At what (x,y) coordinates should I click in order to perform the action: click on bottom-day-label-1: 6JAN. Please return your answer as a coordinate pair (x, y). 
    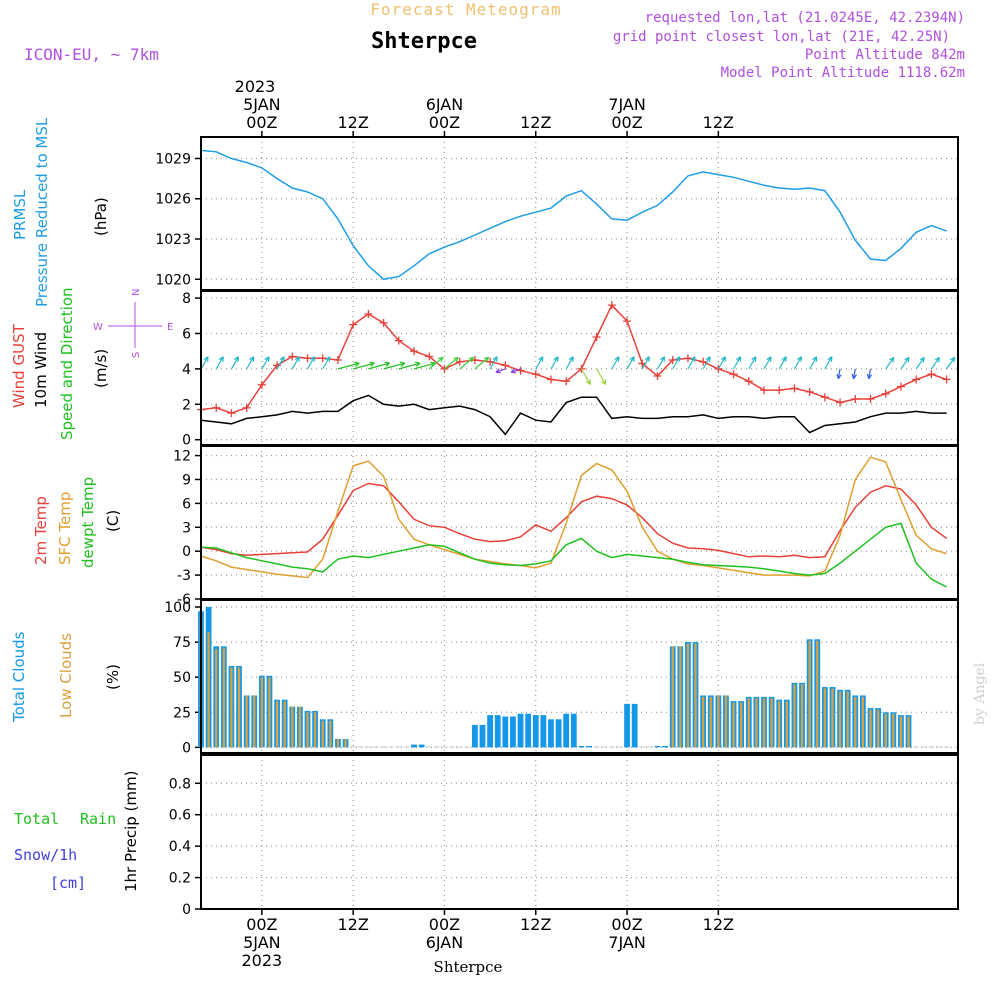
    Looking at the image, I should click on (445, 942).